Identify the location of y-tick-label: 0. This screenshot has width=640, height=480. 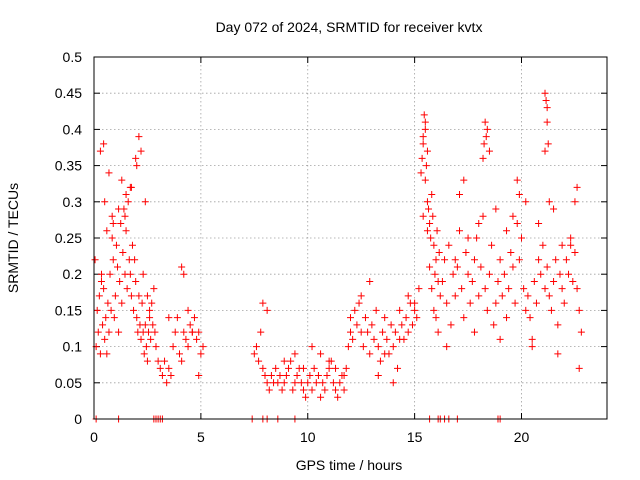
(78, 419).